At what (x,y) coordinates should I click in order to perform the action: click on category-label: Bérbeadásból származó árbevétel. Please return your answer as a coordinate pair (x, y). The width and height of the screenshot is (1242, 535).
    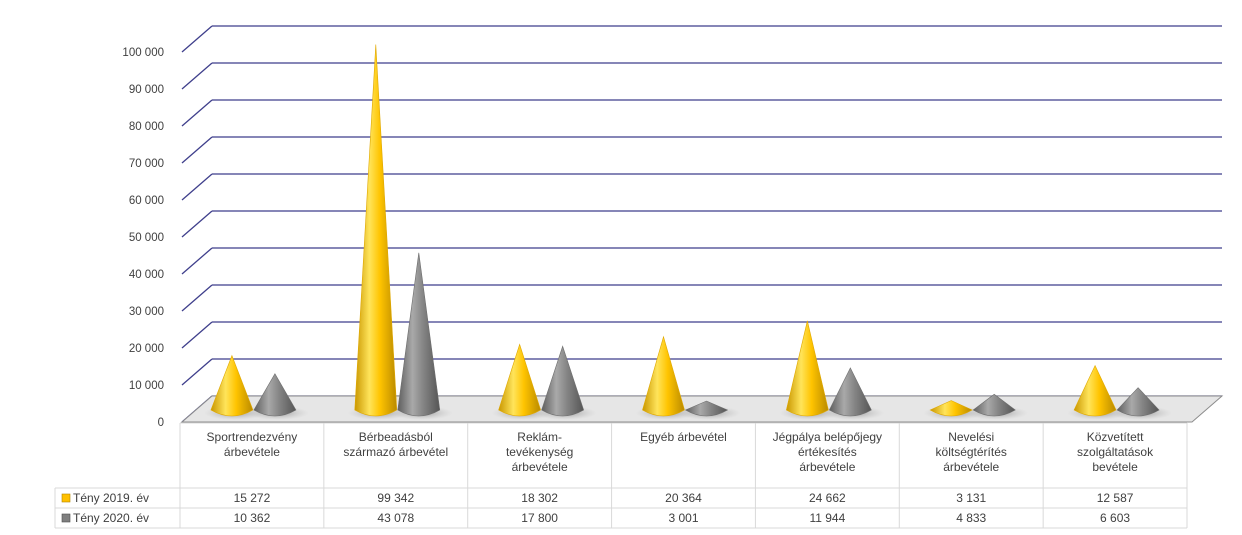
    Looking at the image, I should click on (395, 444).